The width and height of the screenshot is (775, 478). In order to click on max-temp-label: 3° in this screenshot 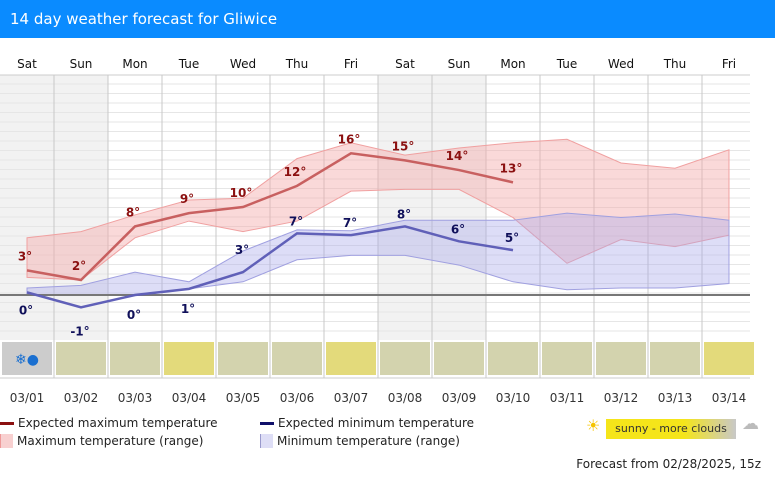, I will do `click(25, 256)`.